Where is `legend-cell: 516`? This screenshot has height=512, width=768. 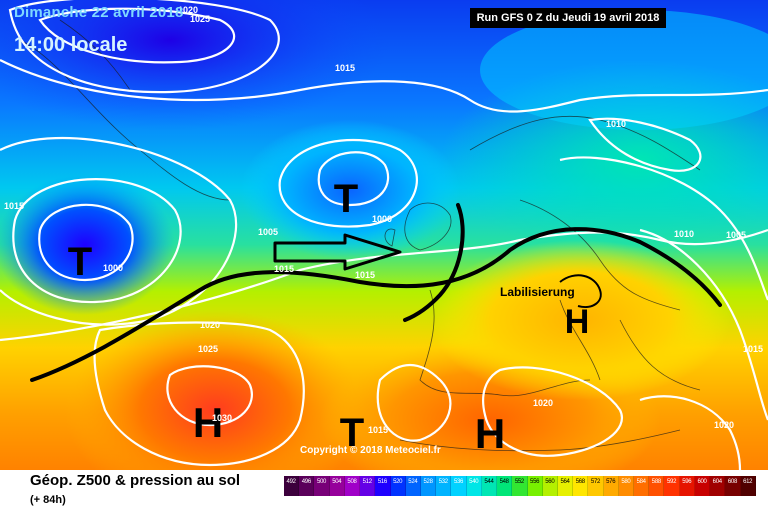
legend-cell: 516 is located at coordinates (383, 486).